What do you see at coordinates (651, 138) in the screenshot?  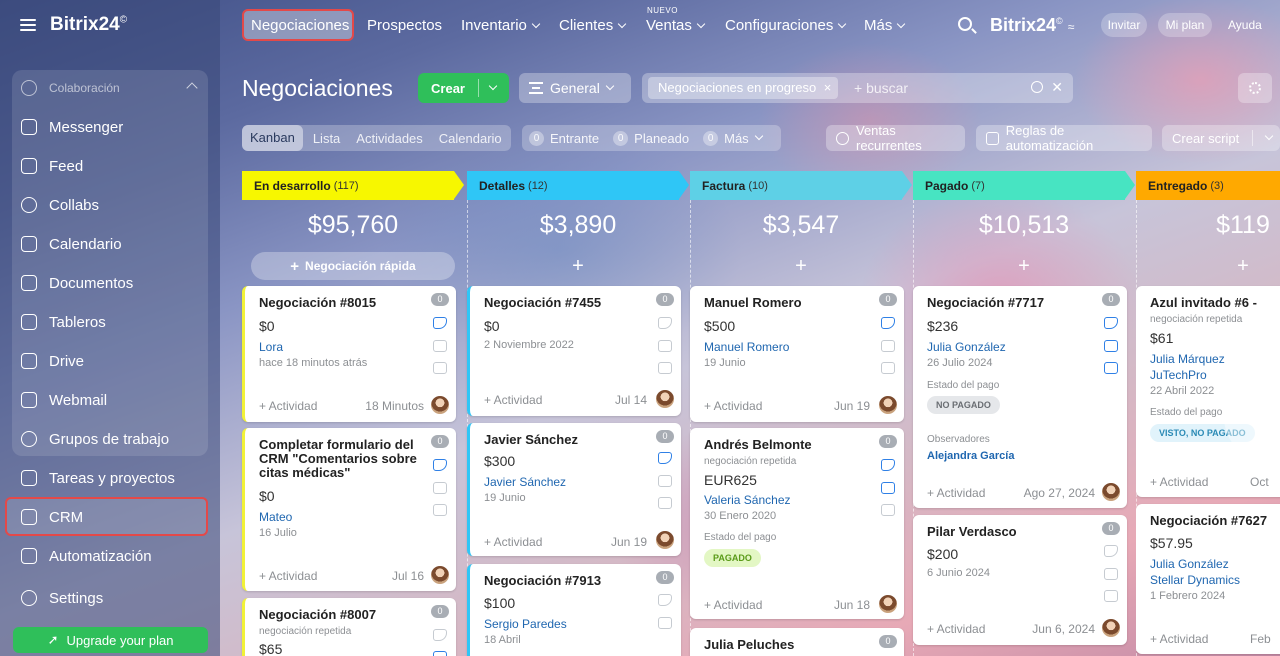 I see `counter-planeado: 0 Planeado` at bounding box center [651, 138].